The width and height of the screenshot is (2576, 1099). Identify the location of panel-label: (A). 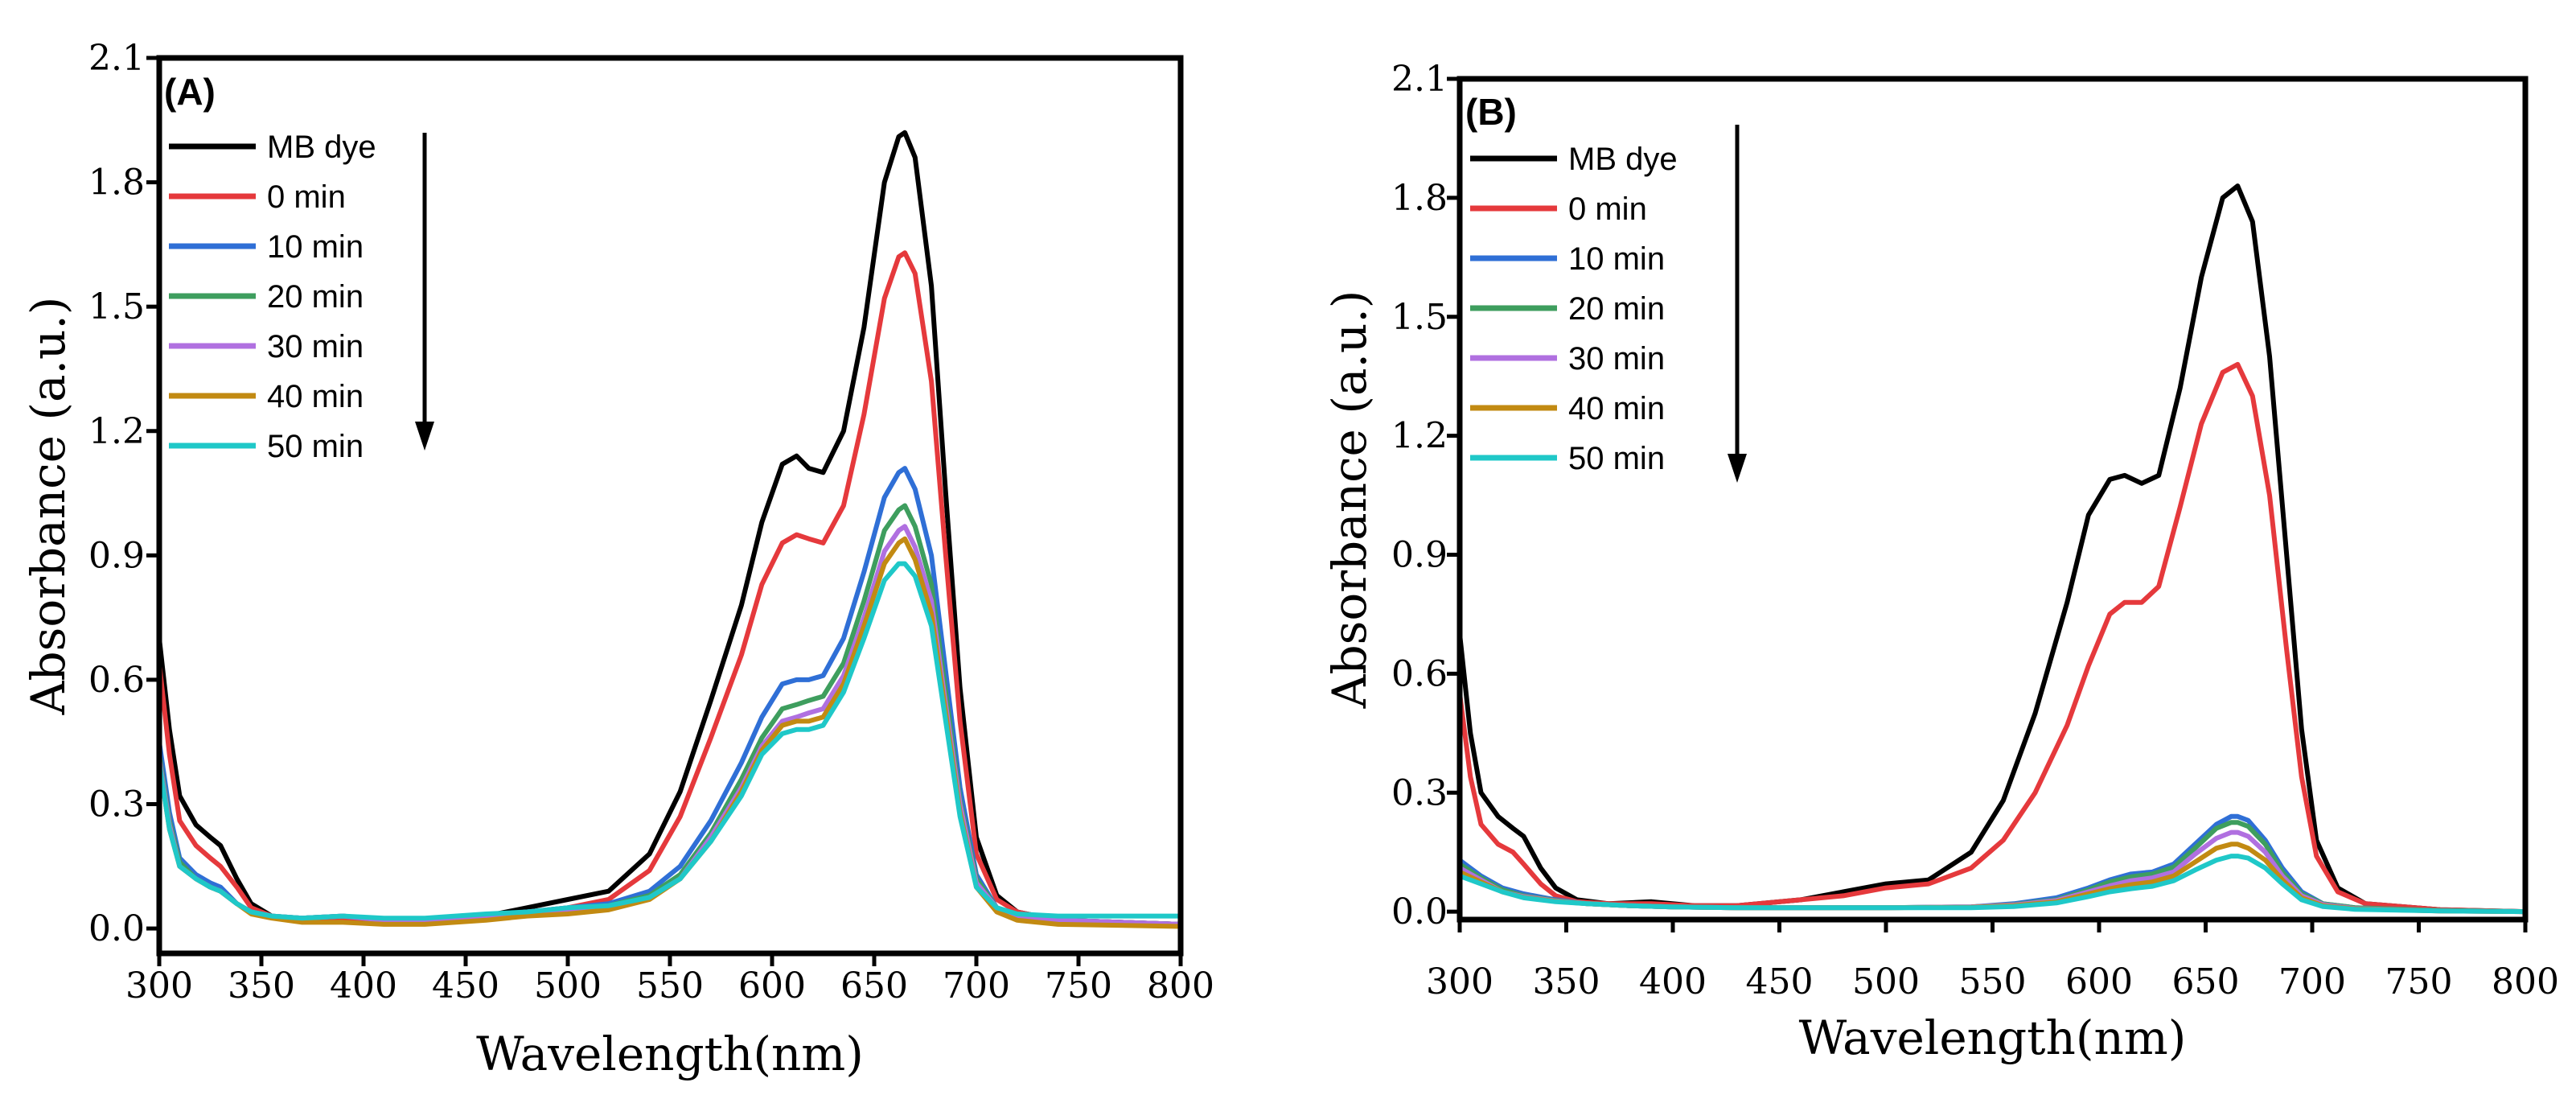
(190, 92).